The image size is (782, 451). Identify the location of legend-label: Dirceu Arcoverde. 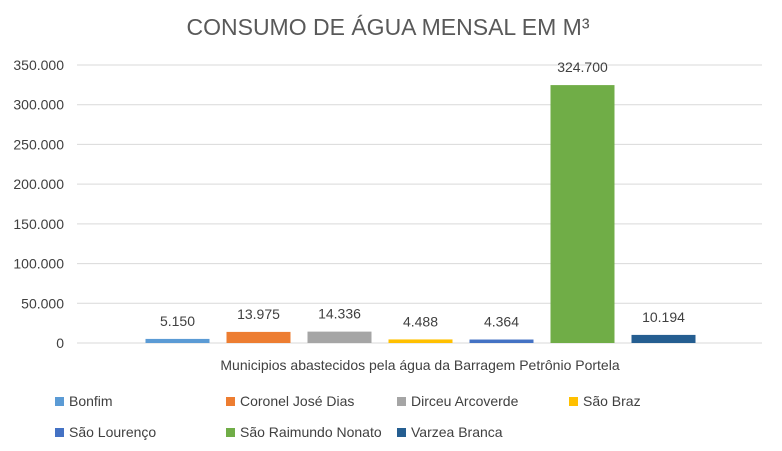
(465, 401).